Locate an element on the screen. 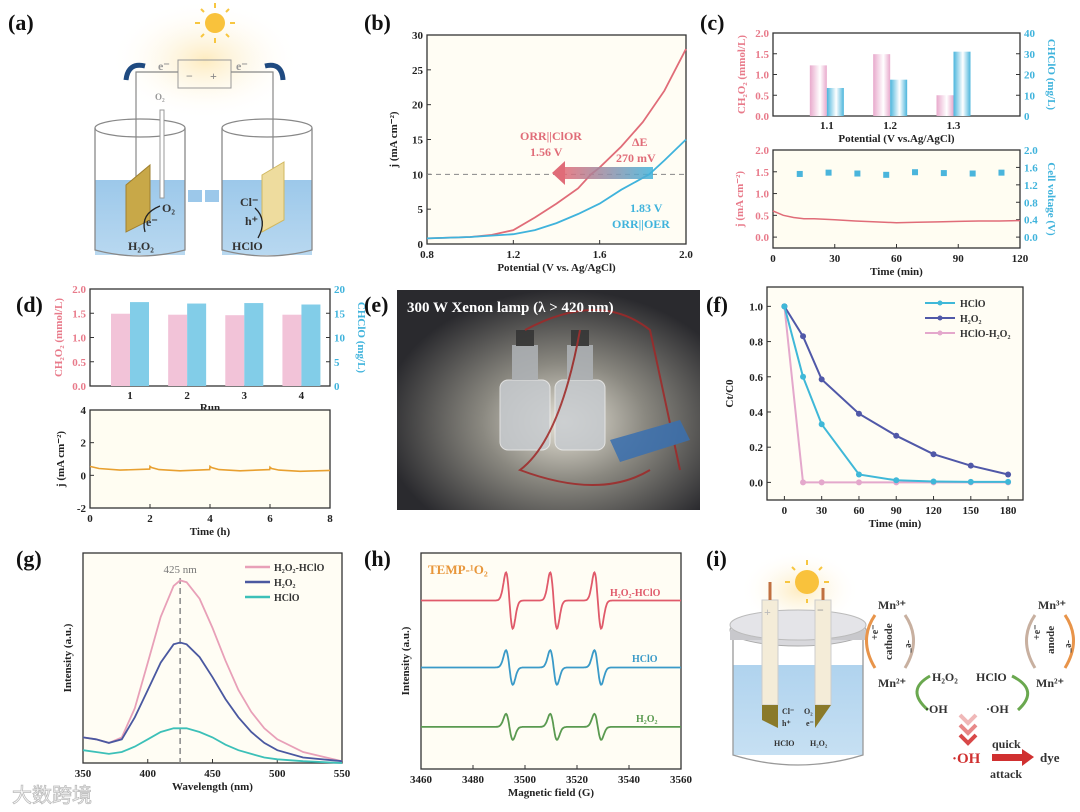 Image resolution: width=1080 pixels, height=812 pixels. reactor-bottles is located at coordinates (594, 397).